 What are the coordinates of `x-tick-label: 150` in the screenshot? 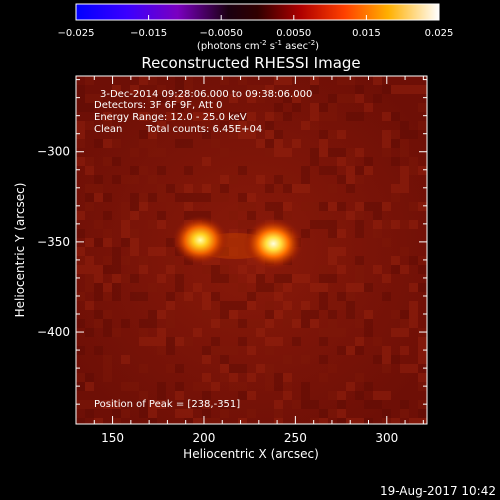 It's located at (112, 438).